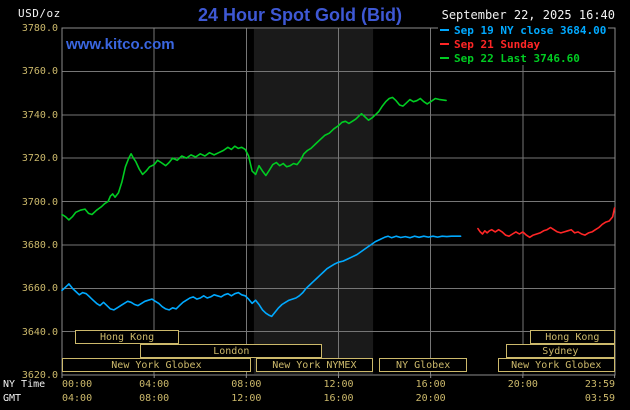 This screenshot has width=630, height=410. What do you see at coordinates (231, 351) in the screenshot?
I see `session-box-london: London` at bounding box center [231, 351].